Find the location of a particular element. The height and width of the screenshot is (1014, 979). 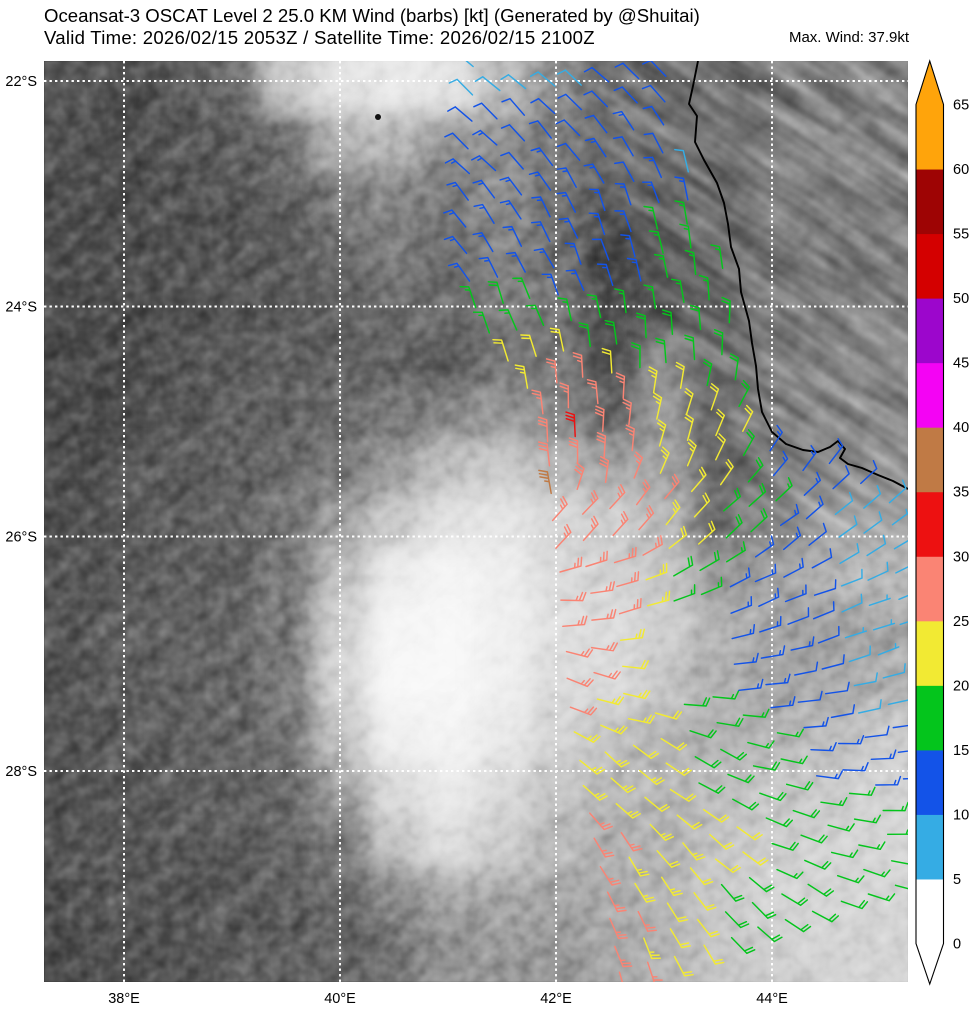

svg-text: 40 is located at coordinates (961, 428).